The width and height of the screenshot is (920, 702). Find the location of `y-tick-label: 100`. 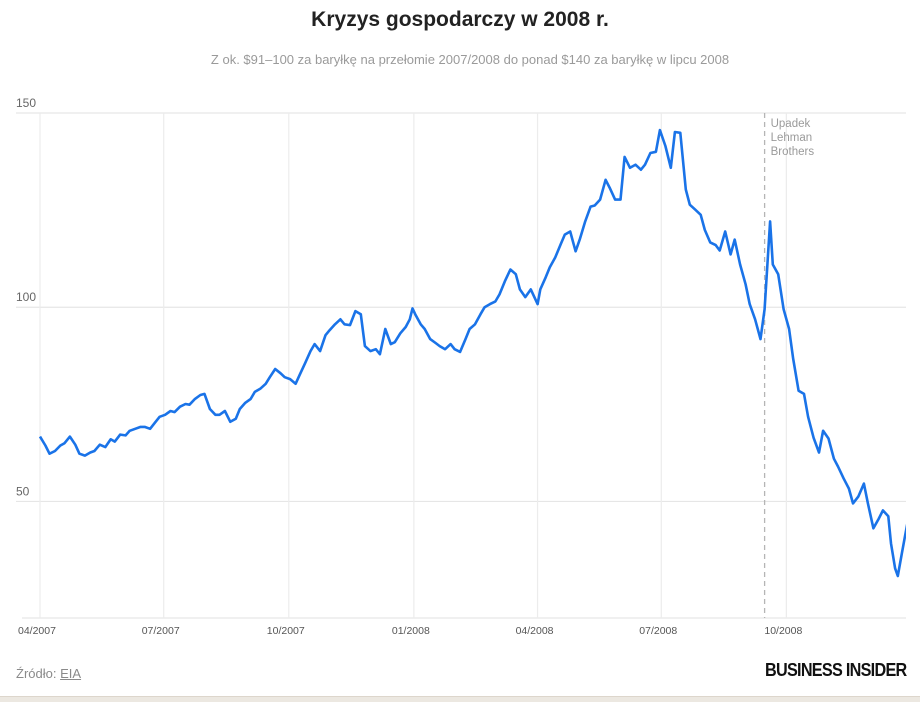

y-tick-label: 100 is located at coordinates (26, 297).